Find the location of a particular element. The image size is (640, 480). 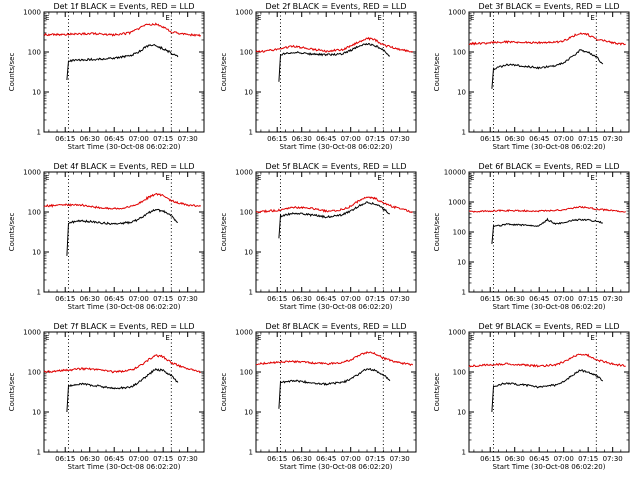

y-tick-label: 10000 is located at coordinates (455, 173).